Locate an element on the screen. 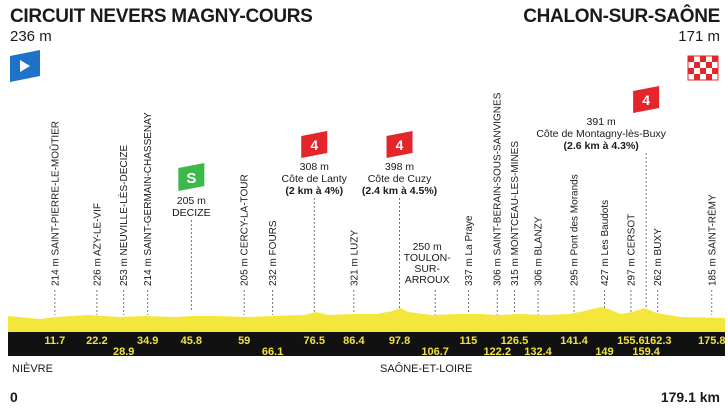  km-marker: 45.8 is located at coordinates (191, 341).